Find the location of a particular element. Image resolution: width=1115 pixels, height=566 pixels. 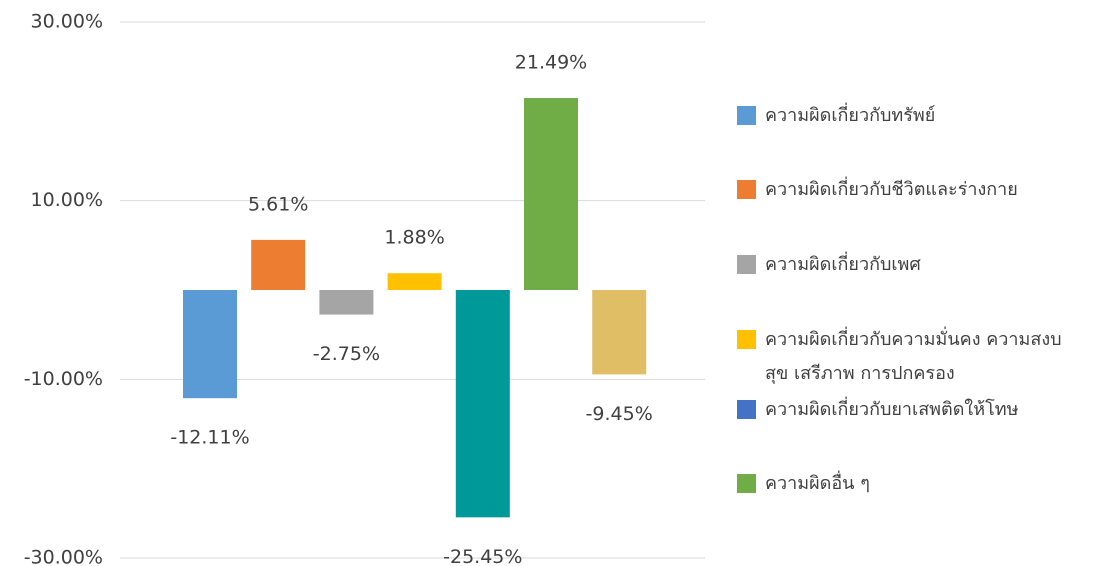

legend-item: ความผิดอื่น ๆ is located at coordinates (909, 484).